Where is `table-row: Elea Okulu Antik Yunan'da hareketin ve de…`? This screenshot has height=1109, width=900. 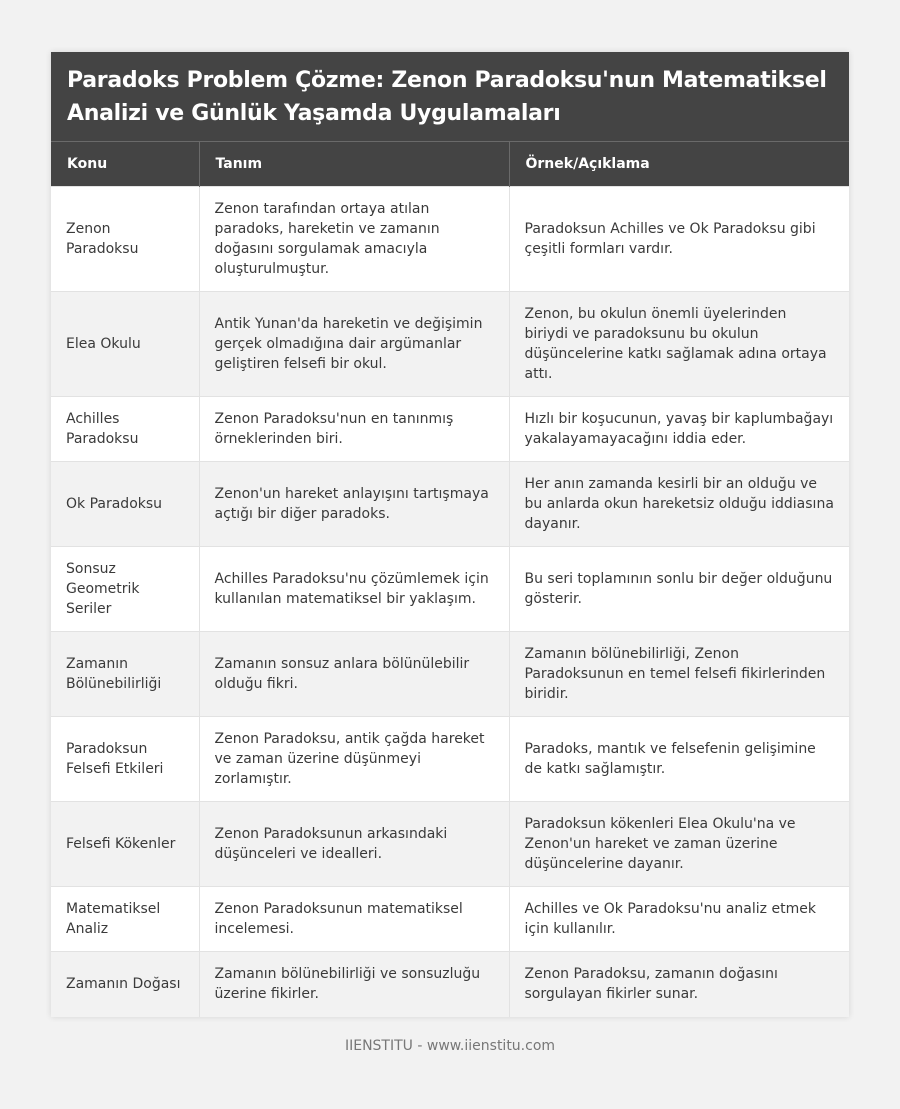 table-row: Elea Okulu Antik Yunan'da hareketin ve de… is located at coordinates (450, 344).